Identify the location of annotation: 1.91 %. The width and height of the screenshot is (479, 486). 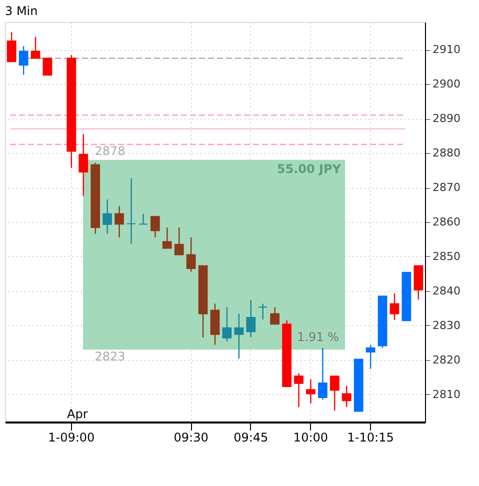
(318, 337).